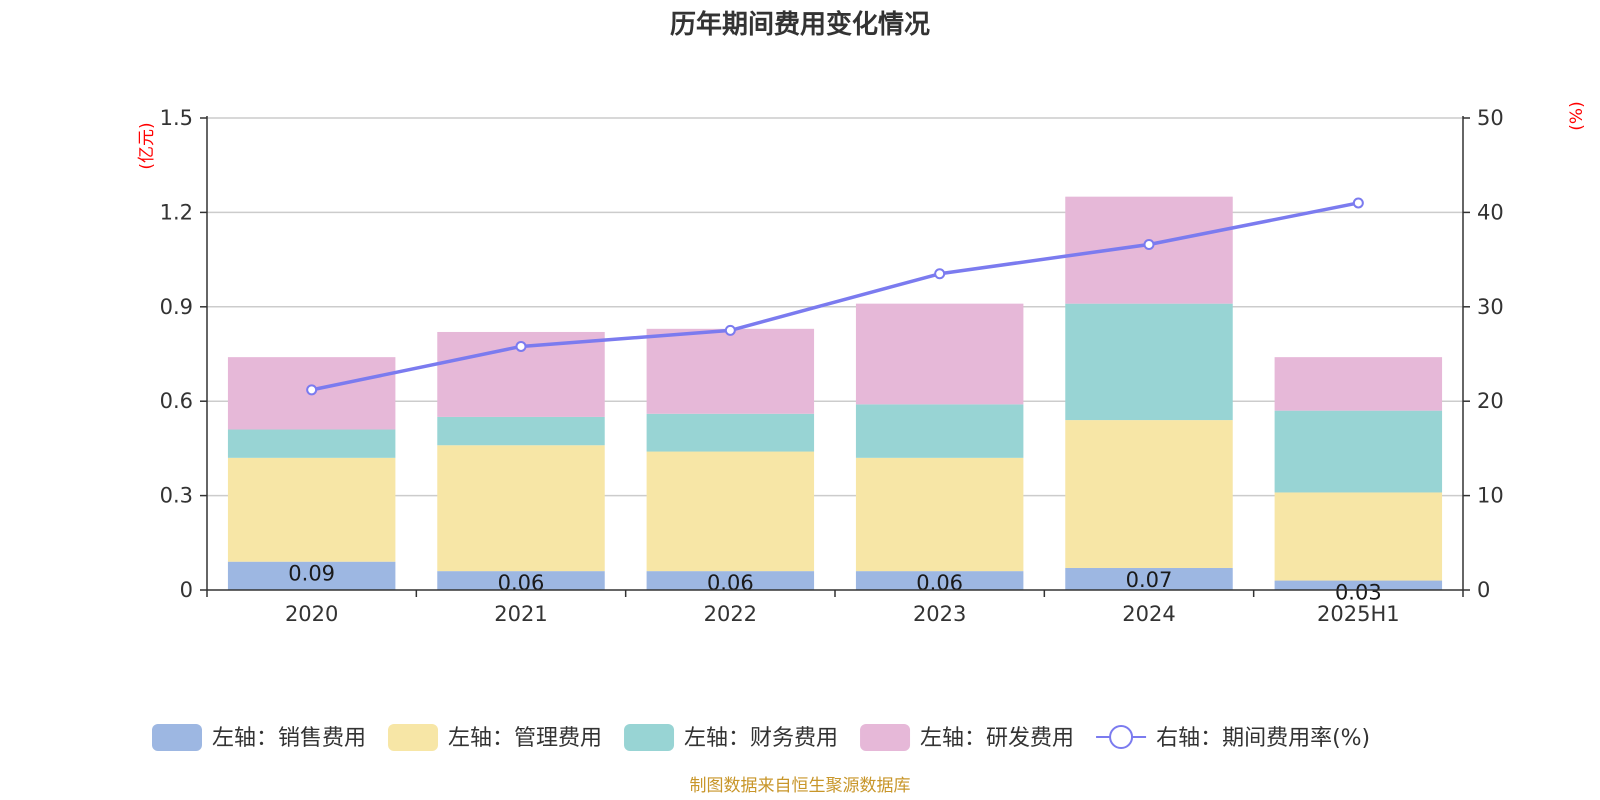 Image resolution: width=1600 pixels, height=800 pixels. I want to click on chart-title: 历年期间费用变化情况, so click(800, 24).